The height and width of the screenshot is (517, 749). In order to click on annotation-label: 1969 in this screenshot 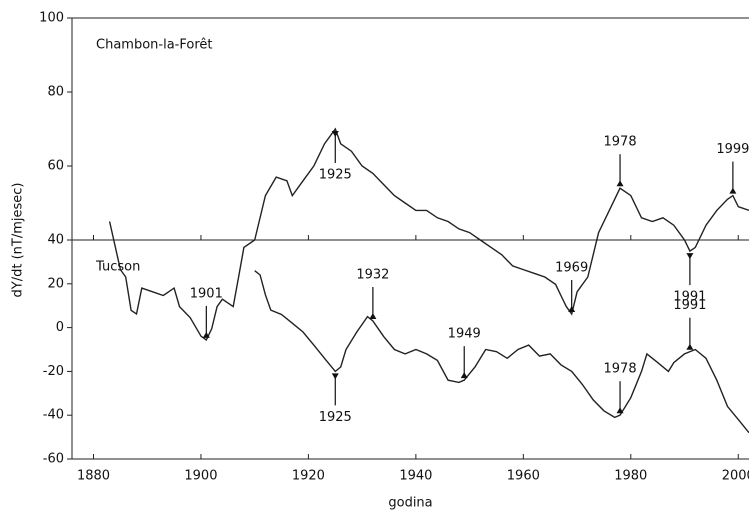, I will do `click(571, 268)`.